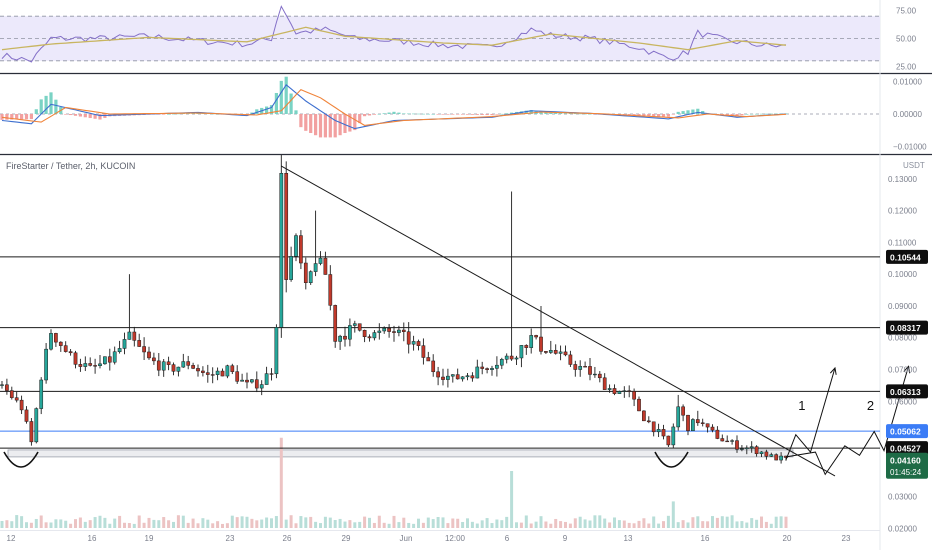 The width and height of the screenshot is (932, 555). I want to click on support-zone, so click(400, 453).